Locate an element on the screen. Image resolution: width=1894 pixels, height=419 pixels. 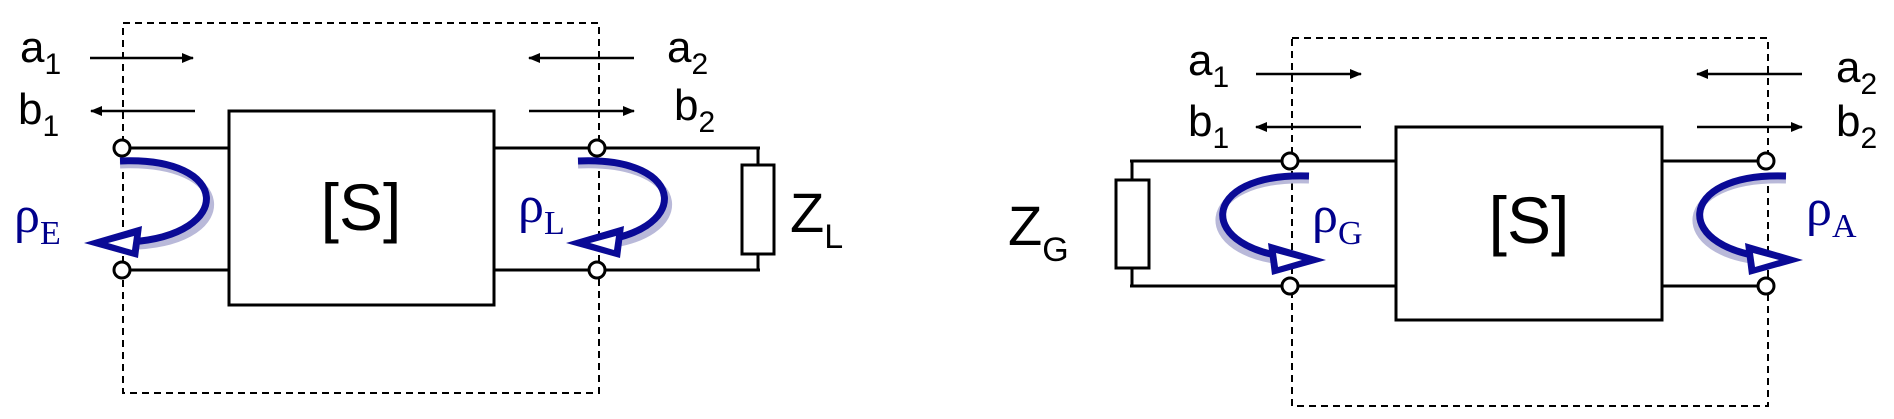
s-parameter-block-left is located at coordinates (361, 208).